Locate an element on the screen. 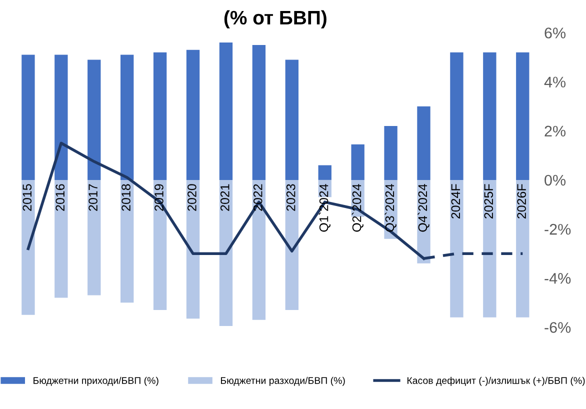  x-tick-label: 2019 is located at coordinates (159, 197).